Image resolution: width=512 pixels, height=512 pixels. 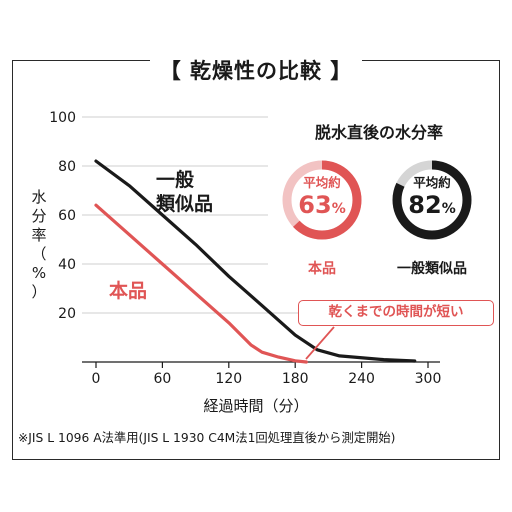 I want to click on y-axis-label-char: 率, so click(x=39, y=235).